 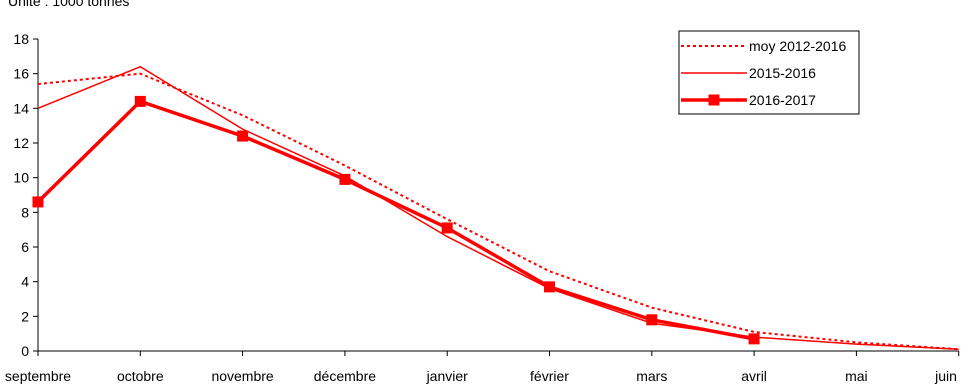 What do you see at coordinates (21, 74) in the screenshot?
I see `y-tick-label: 16` at bounding box center [21, 74].